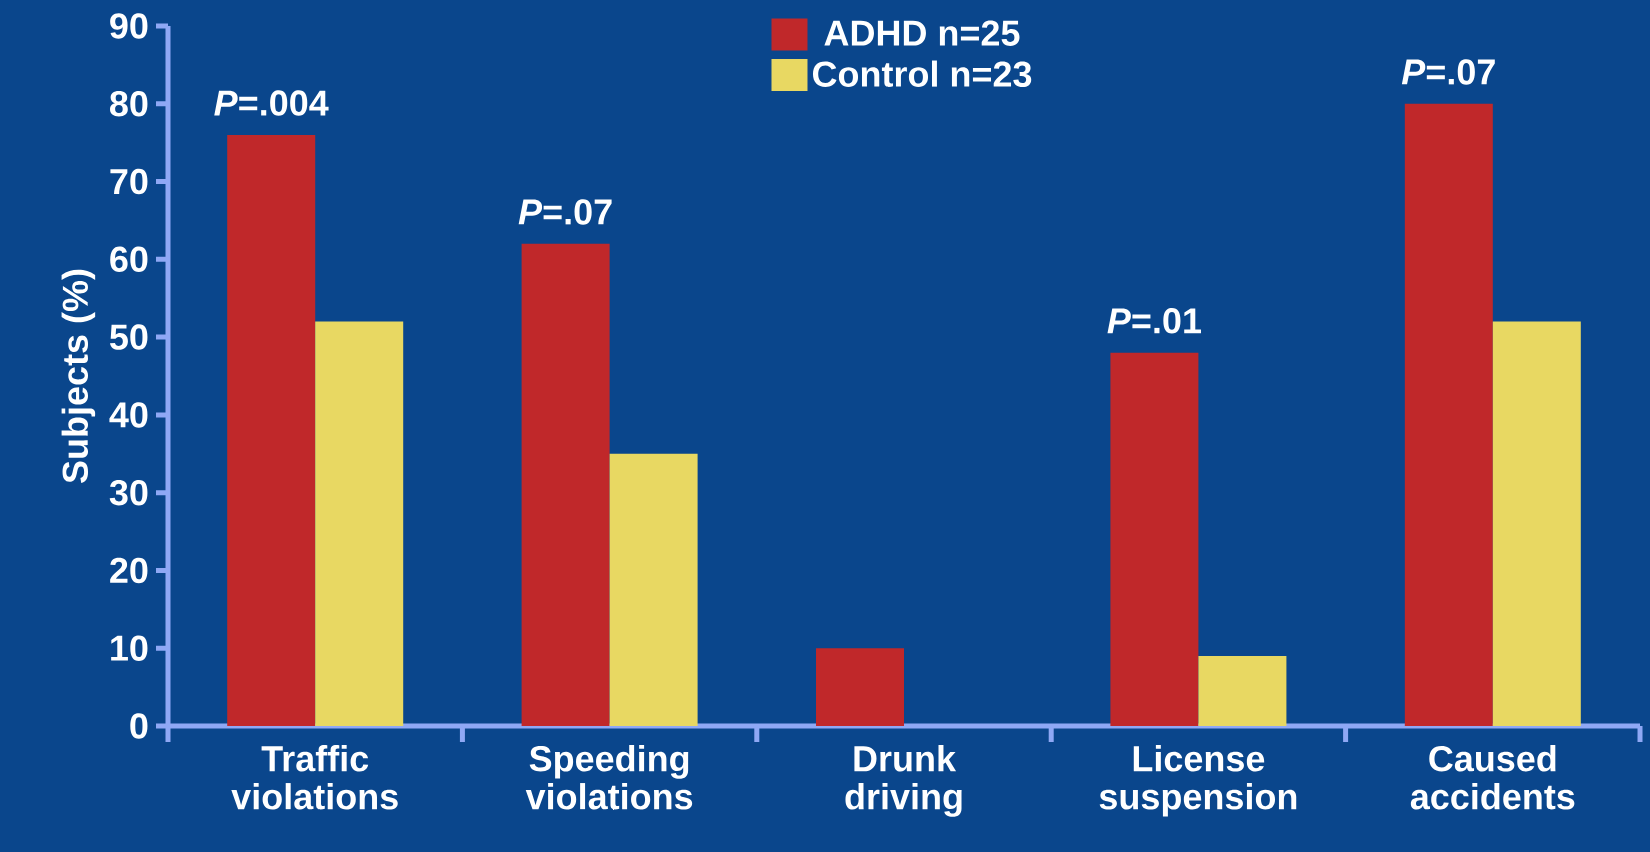  Describe the element at coordinates (128, 337) in the screenshot. I see `y-tick-label: 50` at that location.